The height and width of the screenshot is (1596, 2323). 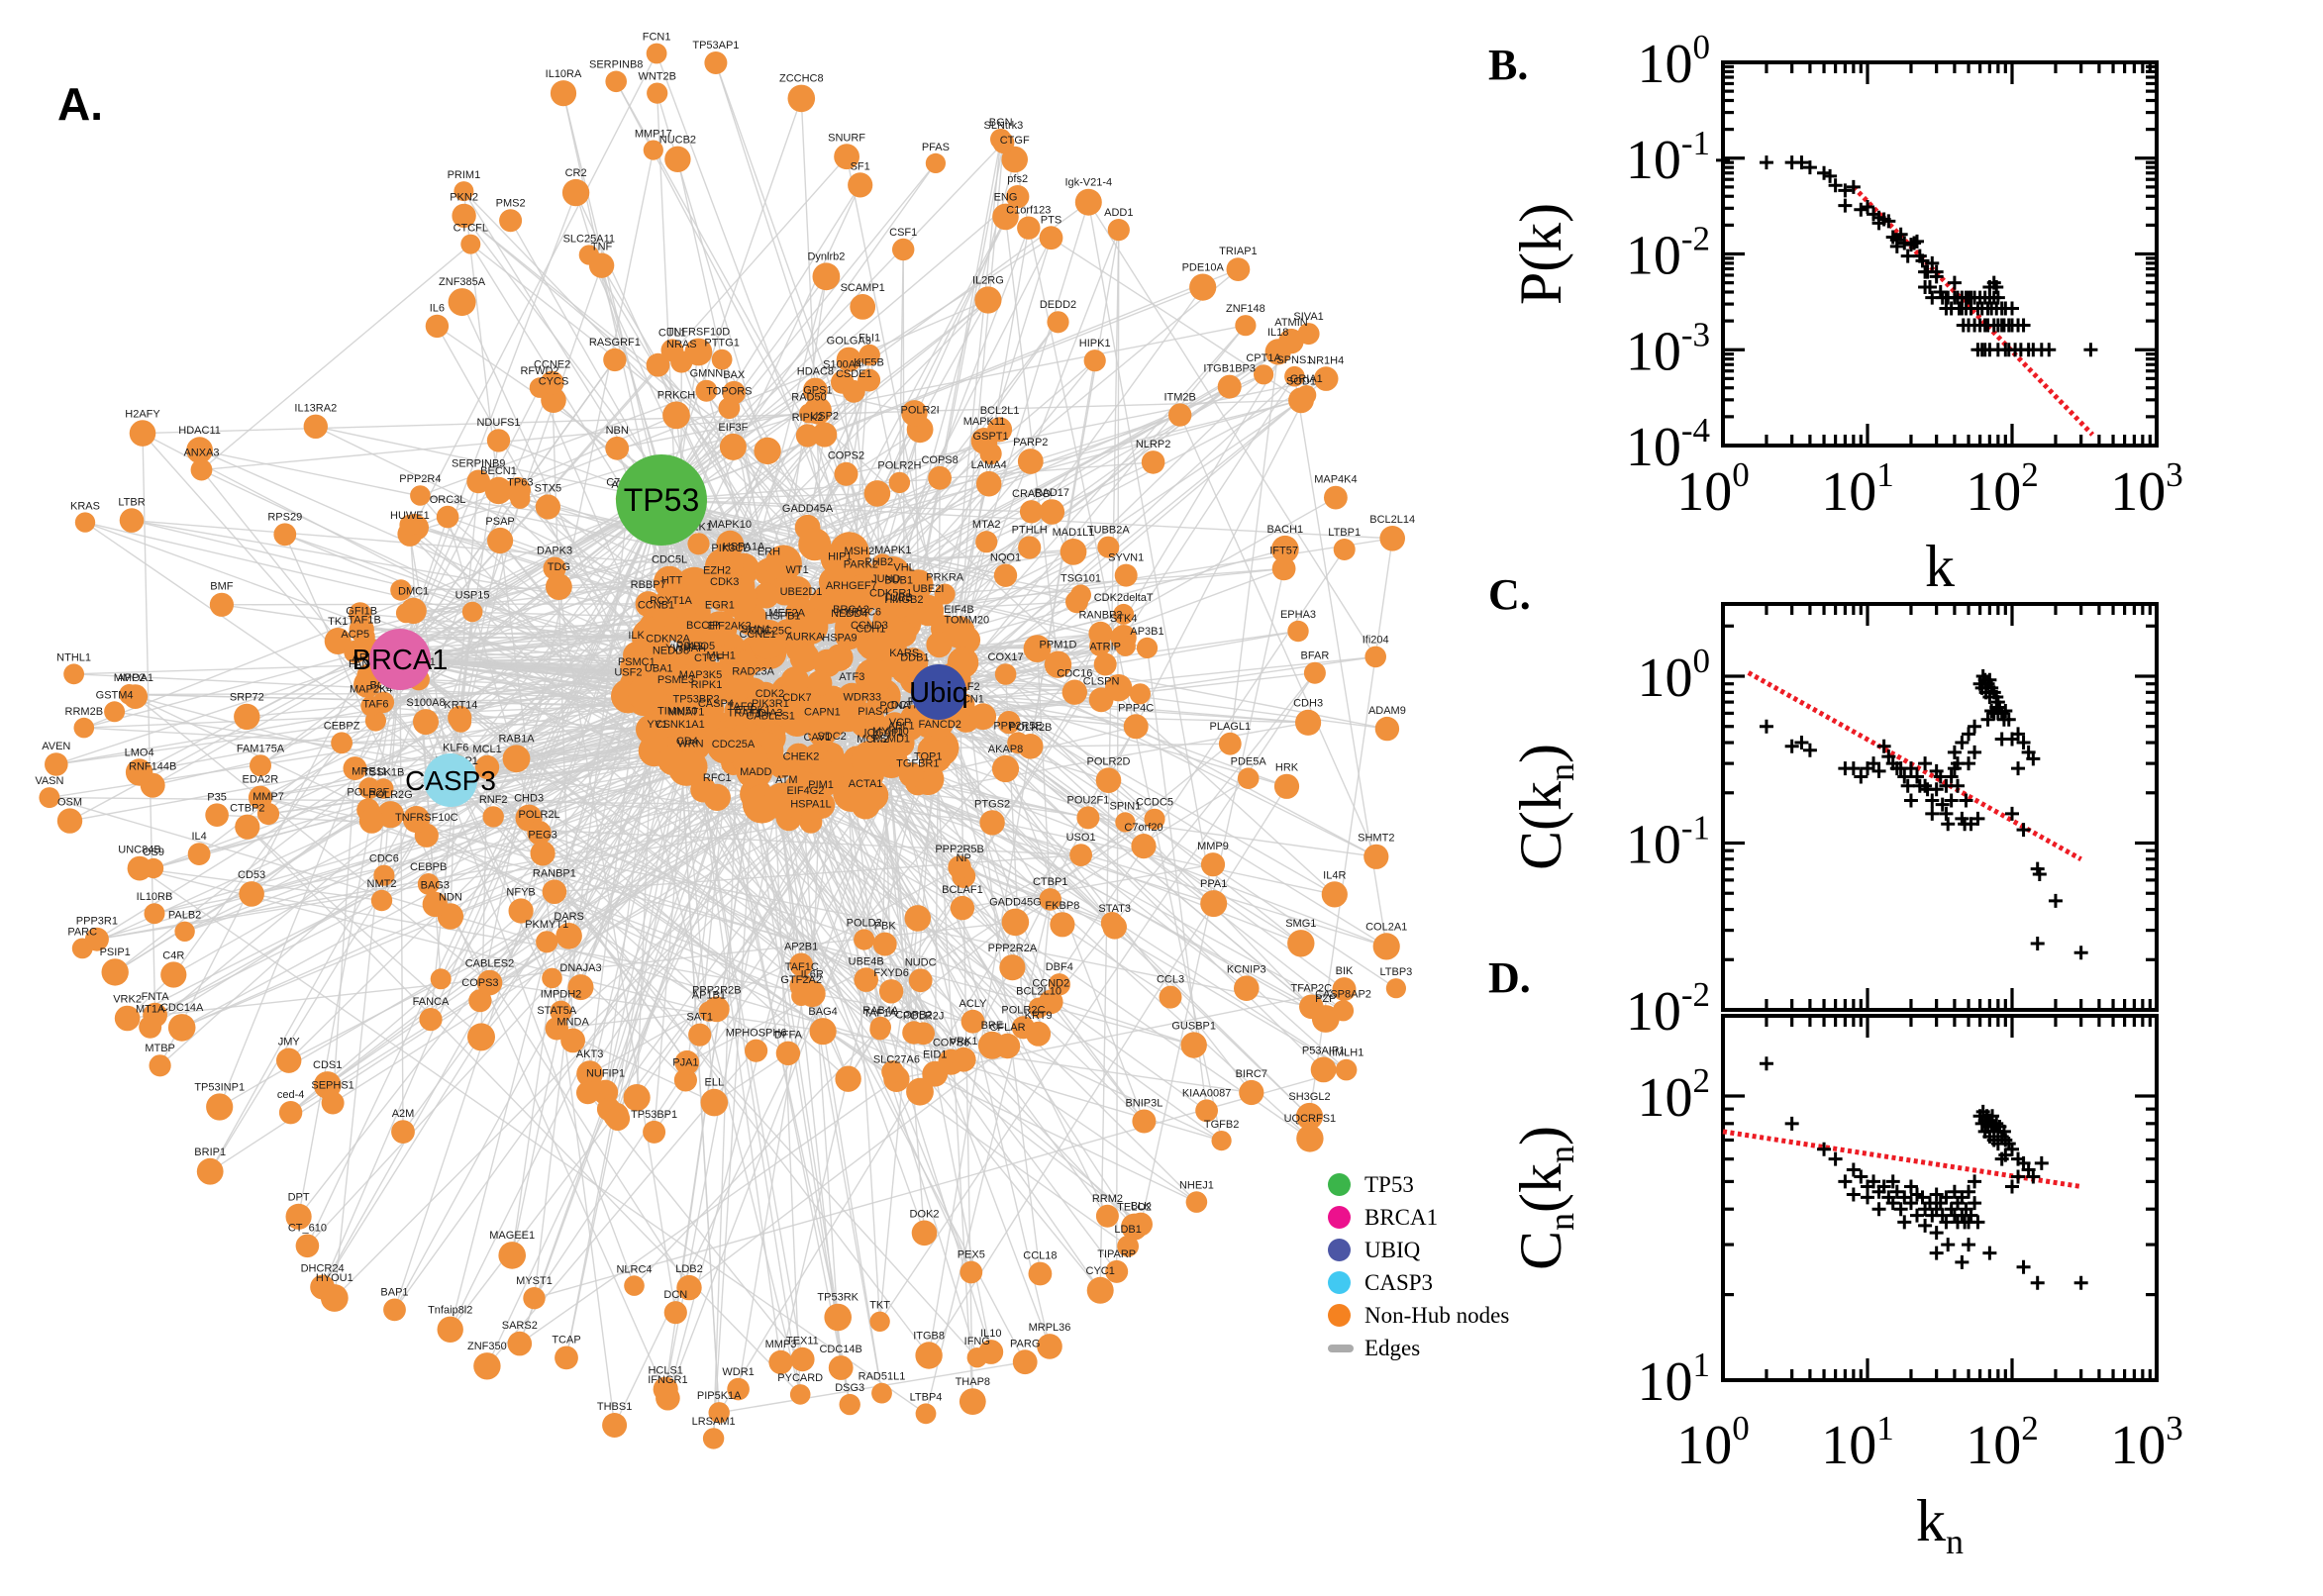 What do you see at coordinates (1857, 1443) in the screenshot?
I see `tick-label: 10¹` at bounding box center [1857, 1443].